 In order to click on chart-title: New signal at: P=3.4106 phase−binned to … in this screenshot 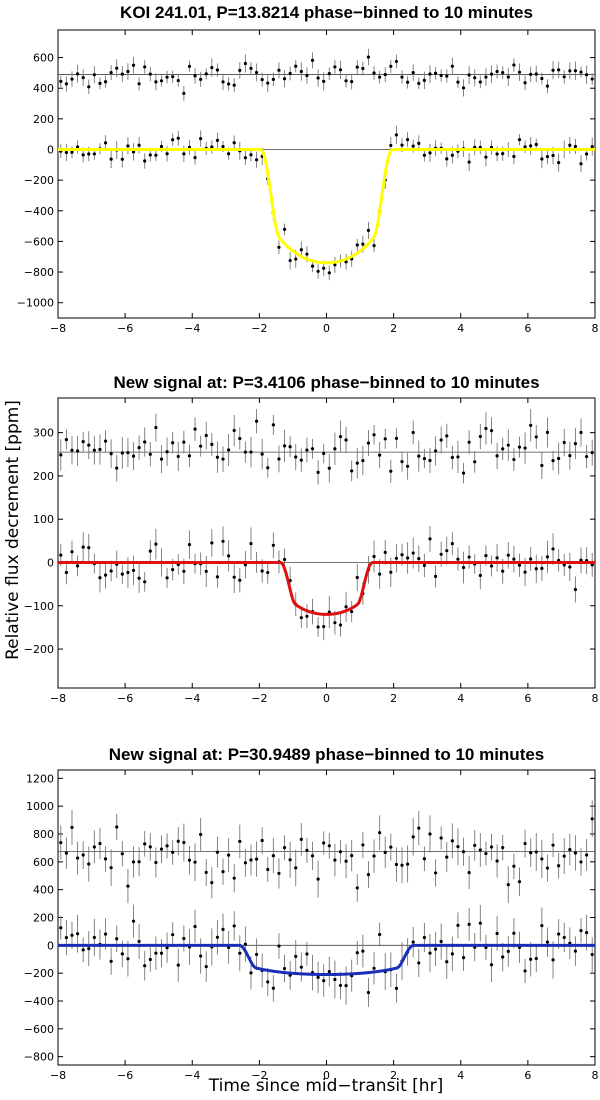, I will do `click(326, 382)`.